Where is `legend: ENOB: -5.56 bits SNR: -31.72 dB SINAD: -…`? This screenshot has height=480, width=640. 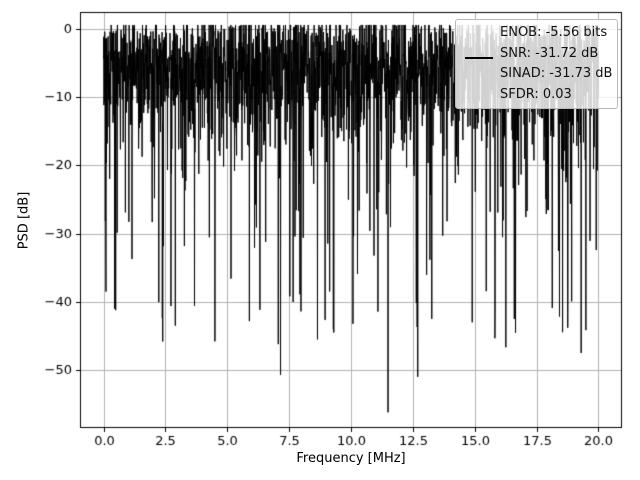 legend: ENOB: -5.56 bits SNR: -31.72 dB SINAD: -… is located at coordinates (536, 64).